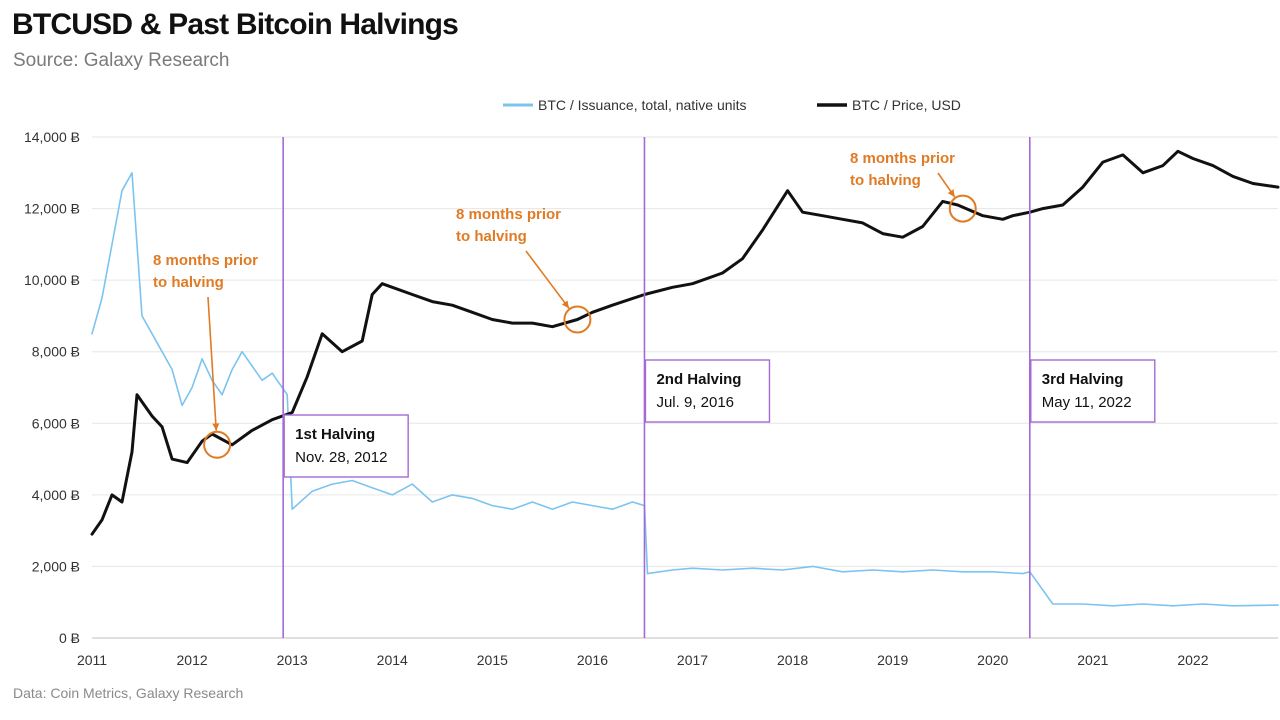  I want to click on x-tick-label: 2012, so click(192, 660).